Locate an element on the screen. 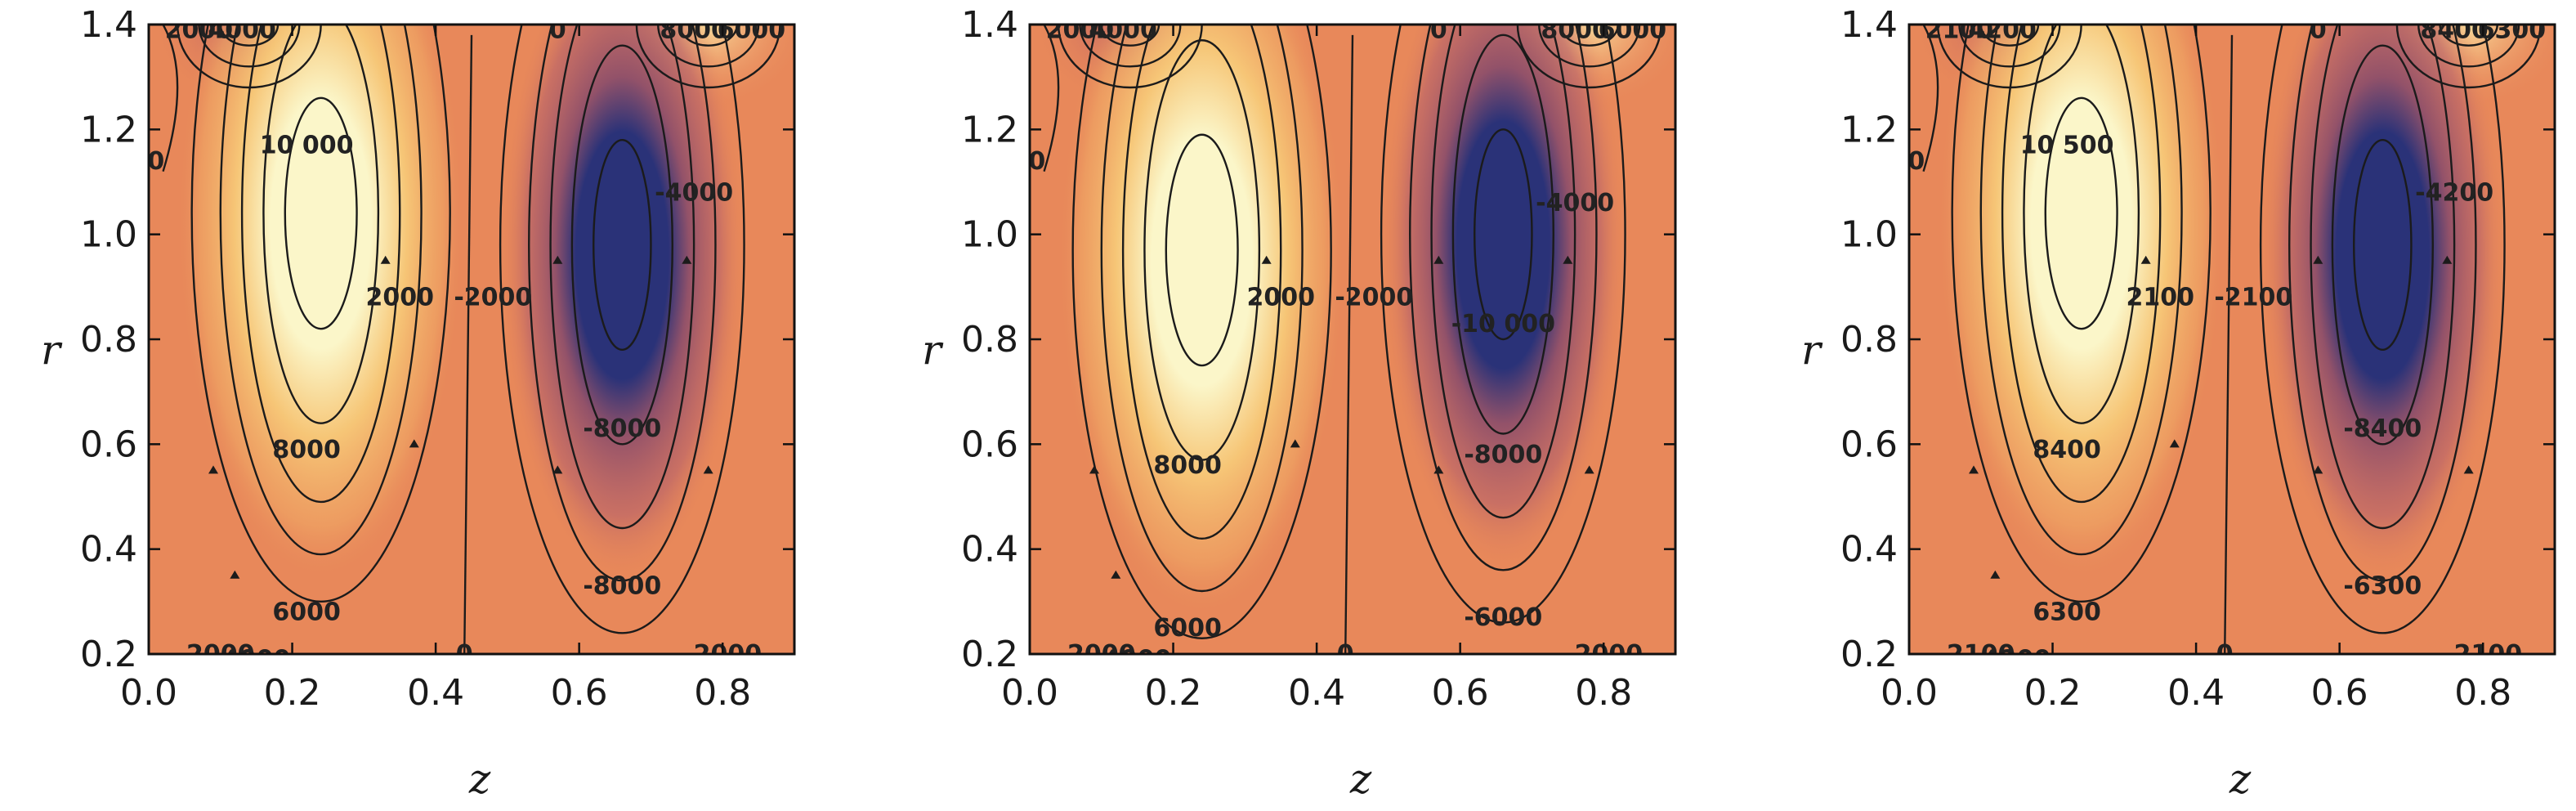 The height and width of the screenshot is (811, 2576). y-tick-label: 0.4 is located at coordinates (108, 550).